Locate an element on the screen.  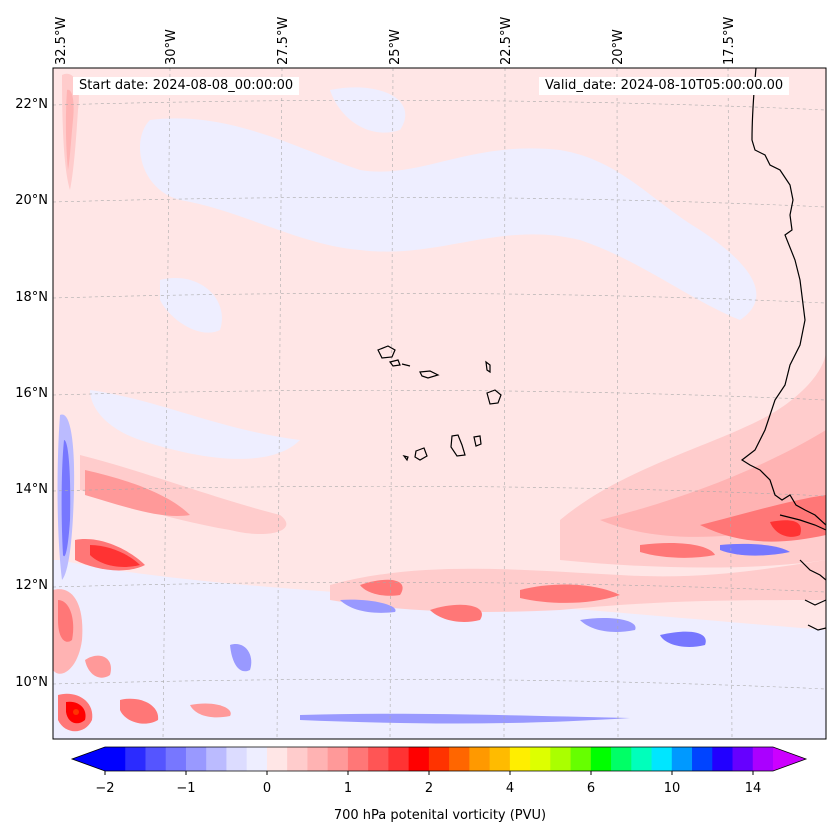
pv-positive-maximum is located at coordinates (76, 712).